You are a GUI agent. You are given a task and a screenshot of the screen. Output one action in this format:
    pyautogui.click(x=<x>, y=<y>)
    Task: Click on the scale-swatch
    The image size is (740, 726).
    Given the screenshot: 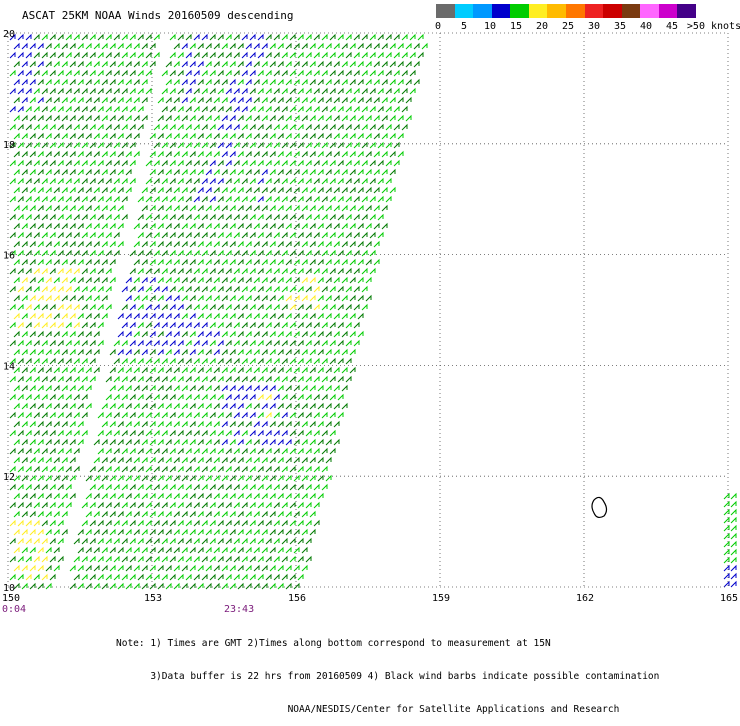 What is the action you would take?
    pyautogui.click(x=650, y=11)
    